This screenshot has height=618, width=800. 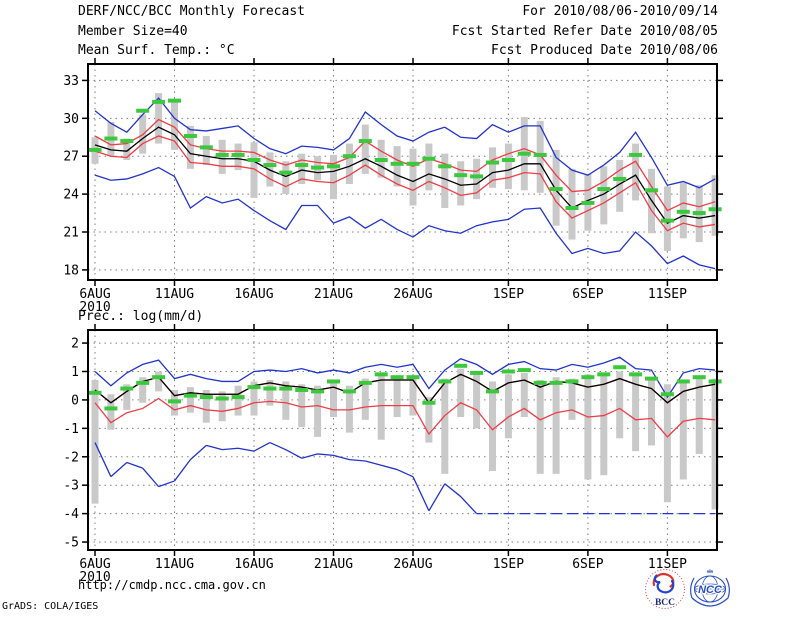 I want to click on precipitation-lower-spread-line, so click(x=405, y=417).